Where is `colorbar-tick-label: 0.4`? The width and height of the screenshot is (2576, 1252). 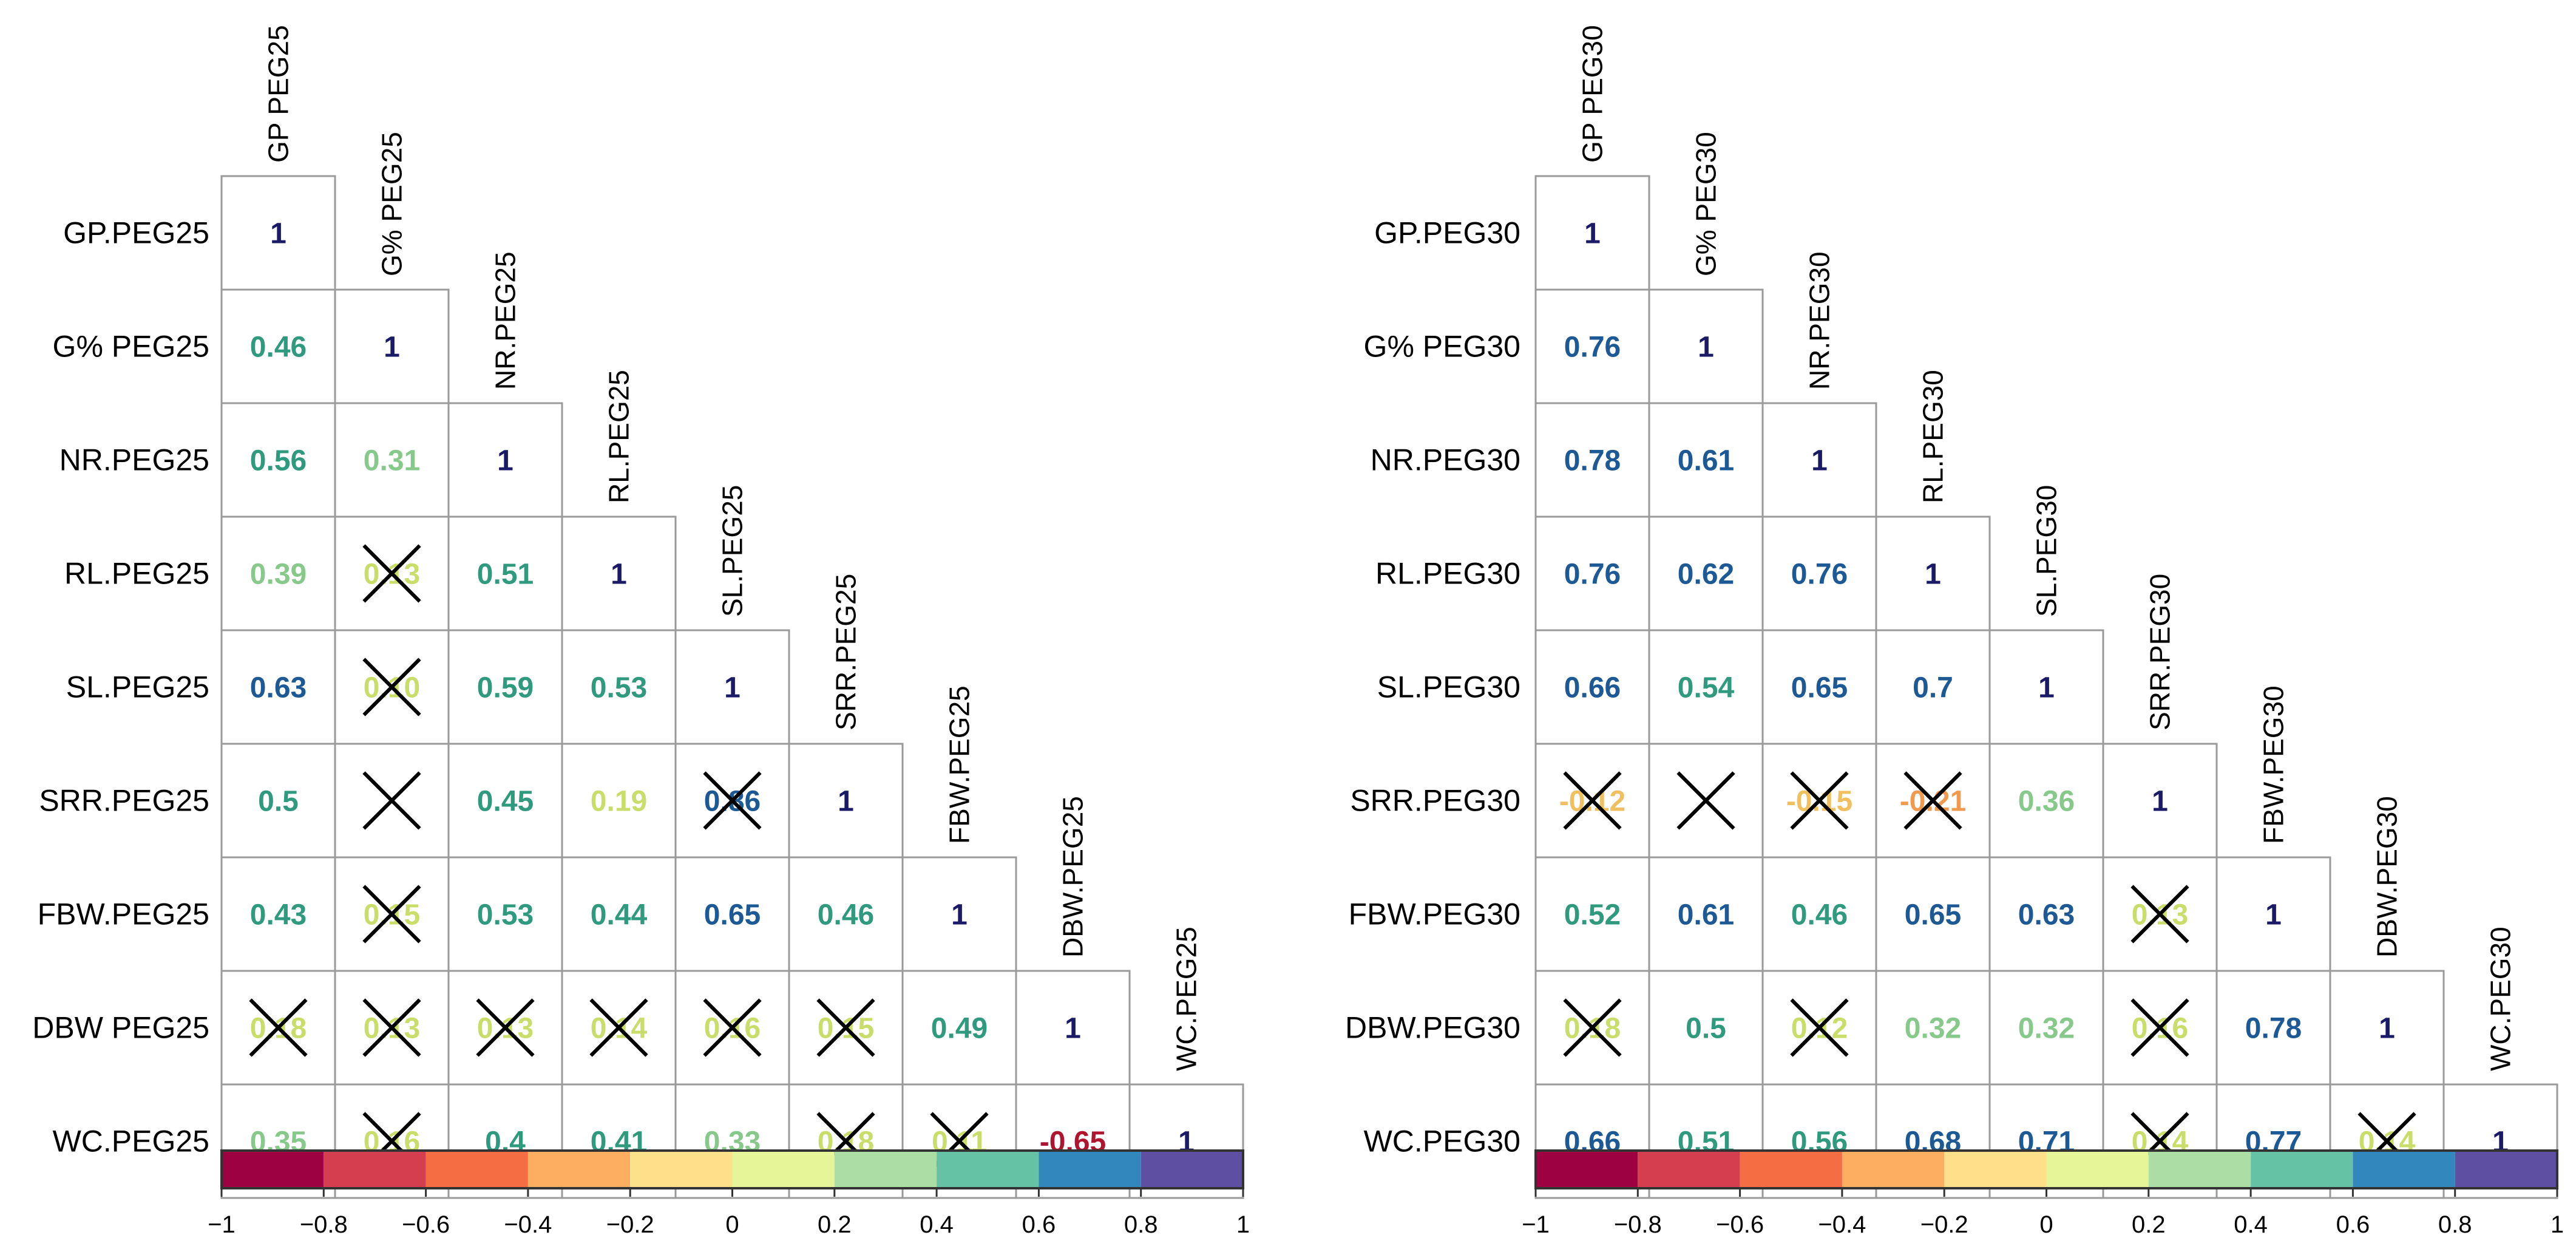
colorbar-tick-label: 0.4 is located at coordinates (2251, 1224).